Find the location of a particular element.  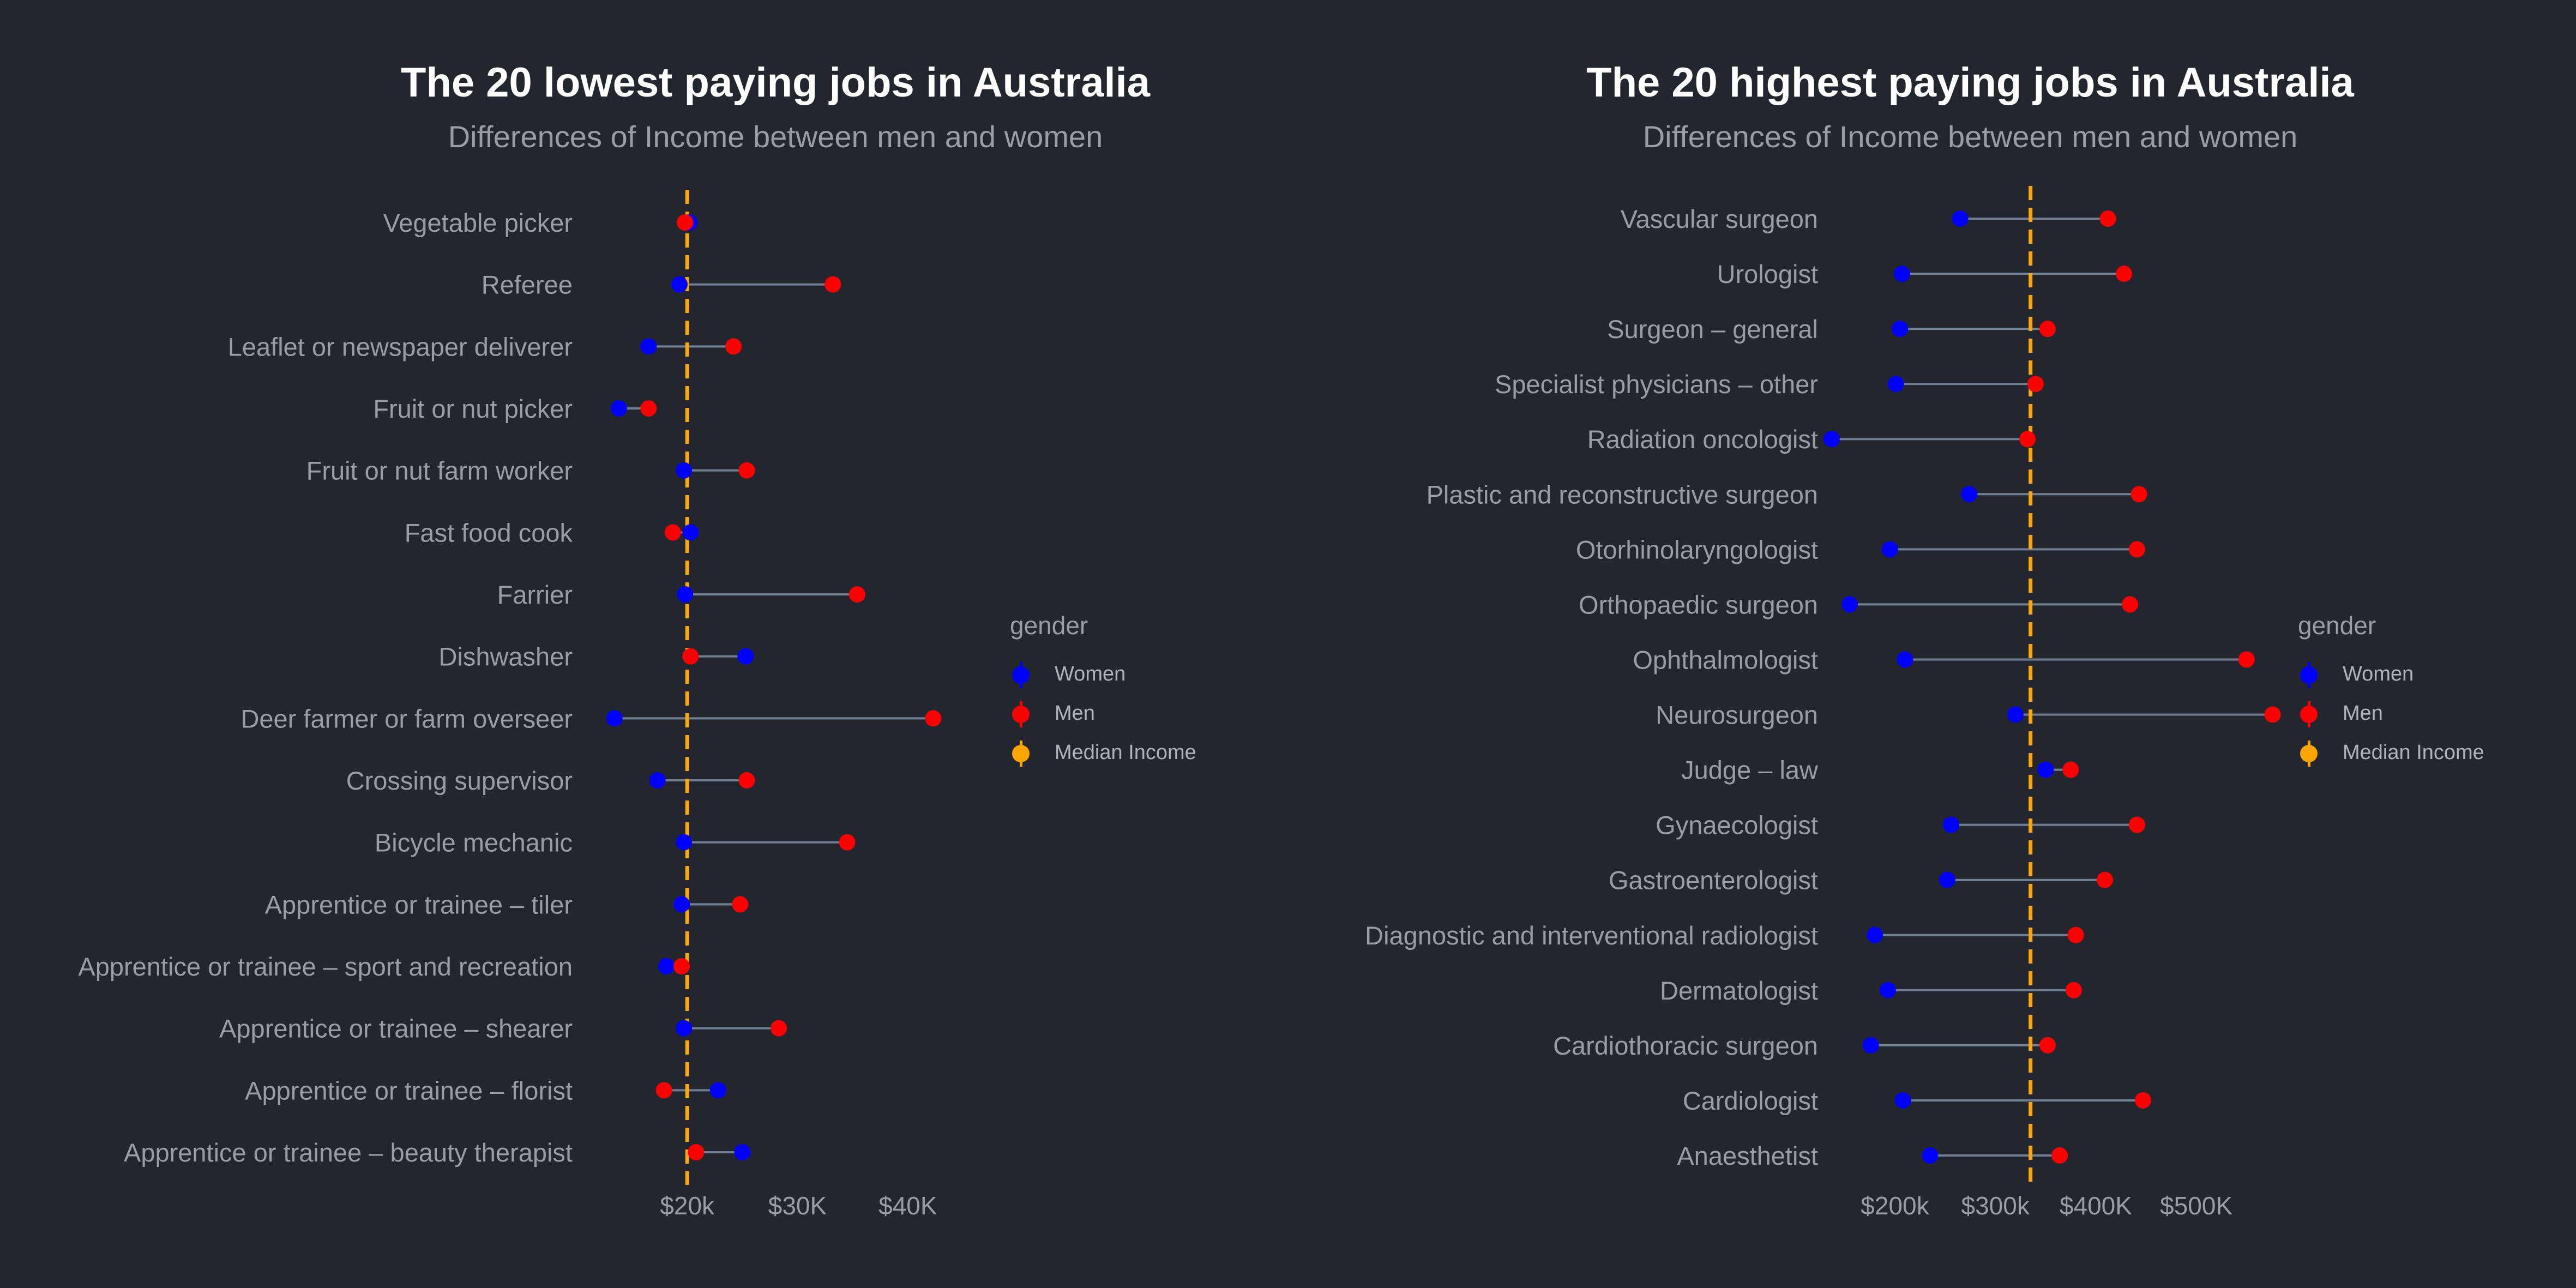

category-label: Gastroenterologist is located at coordinates (1713, 880).